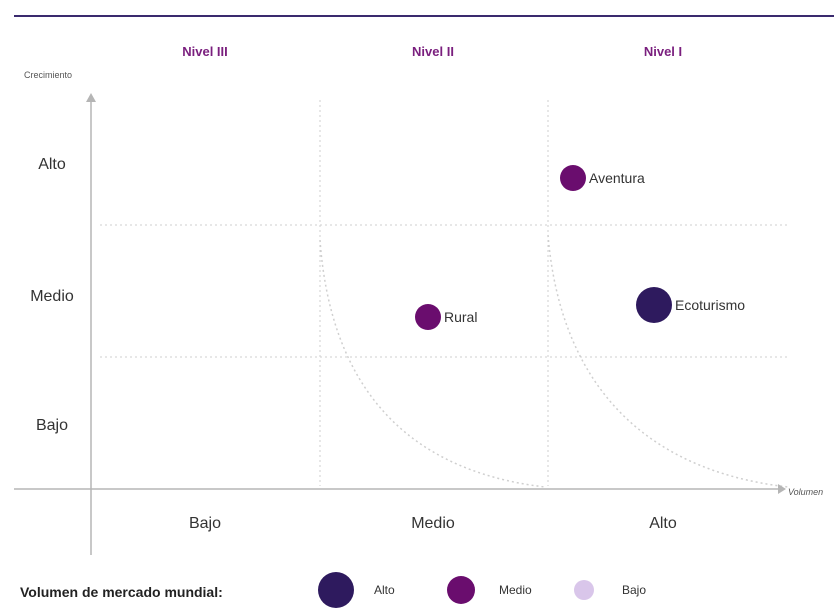  Describe the element at coordinates (52, 425) in the screenshot. I see `y-tick-label: Bajo` at that location.